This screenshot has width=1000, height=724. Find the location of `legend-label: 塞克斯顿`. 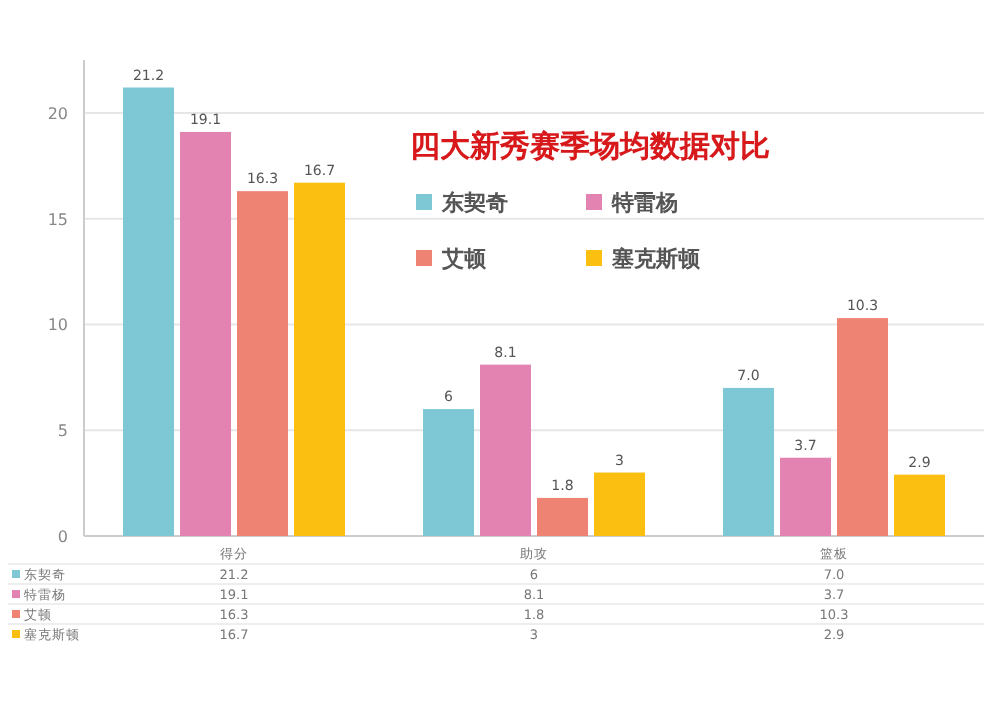

legend-label: 塞克斯顿 is located at coordinates (656, 259).